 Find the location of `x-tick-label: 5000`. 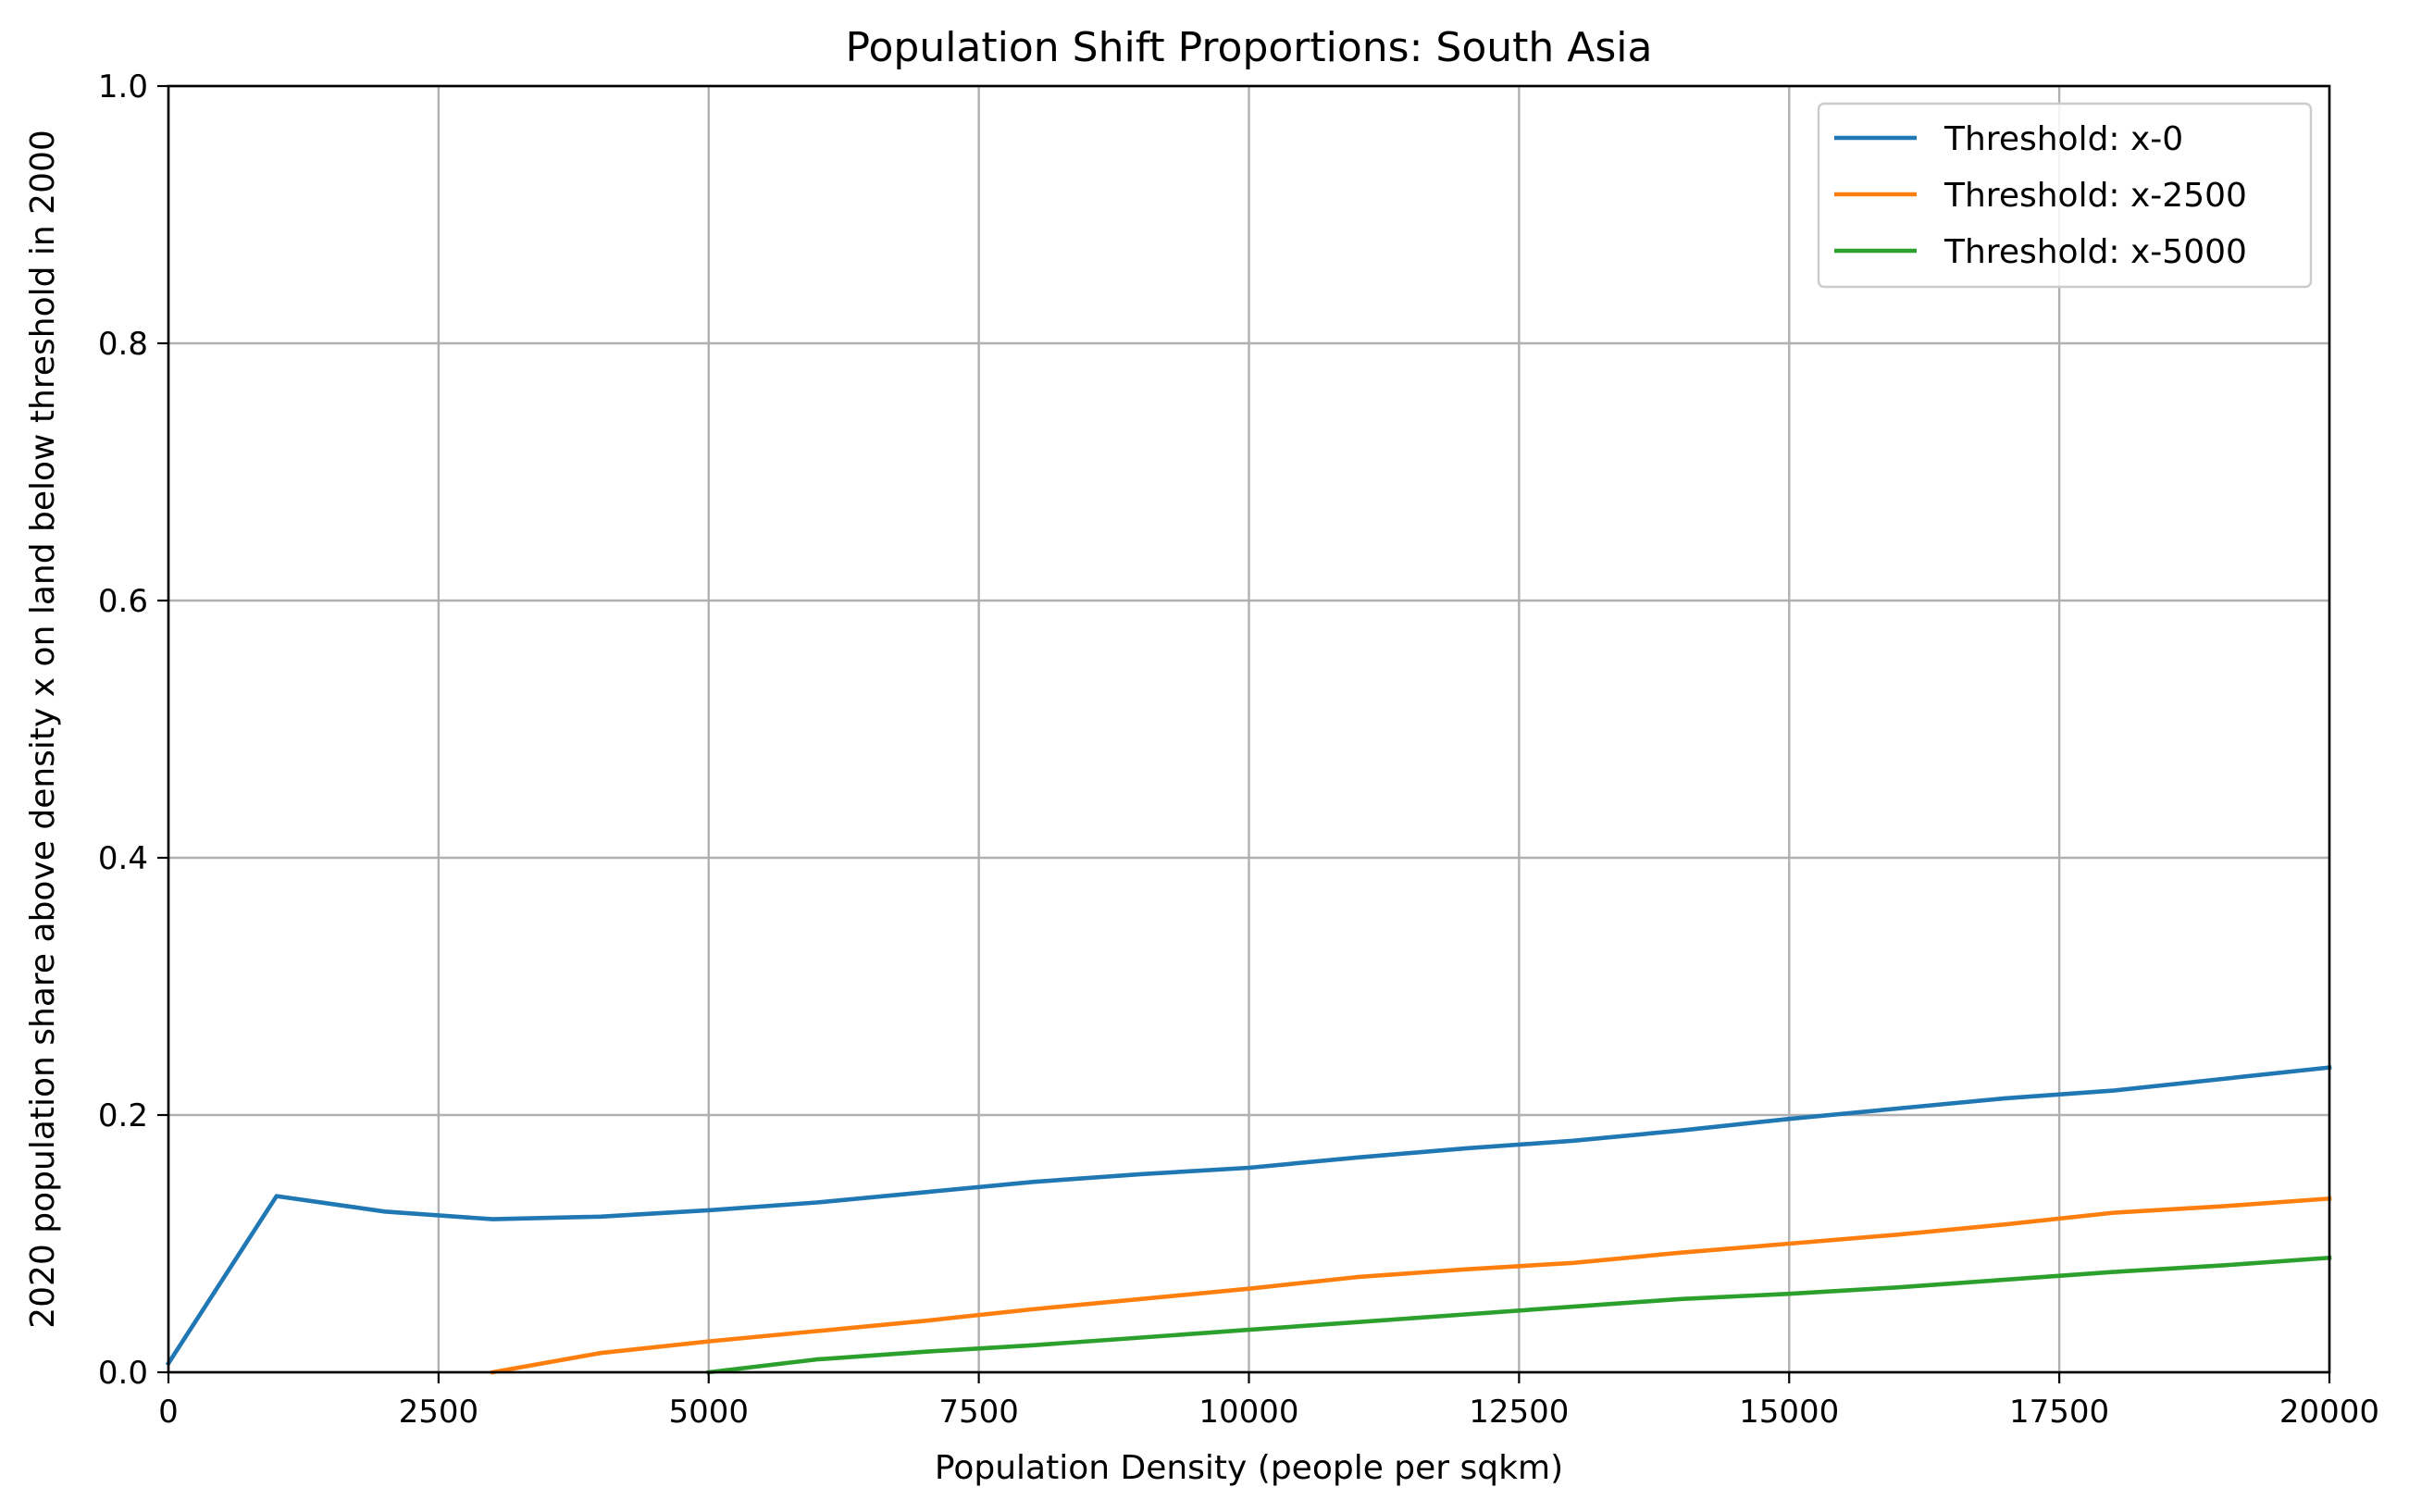

x-tick-label: 5000 is located at coordinates (708, 1412).